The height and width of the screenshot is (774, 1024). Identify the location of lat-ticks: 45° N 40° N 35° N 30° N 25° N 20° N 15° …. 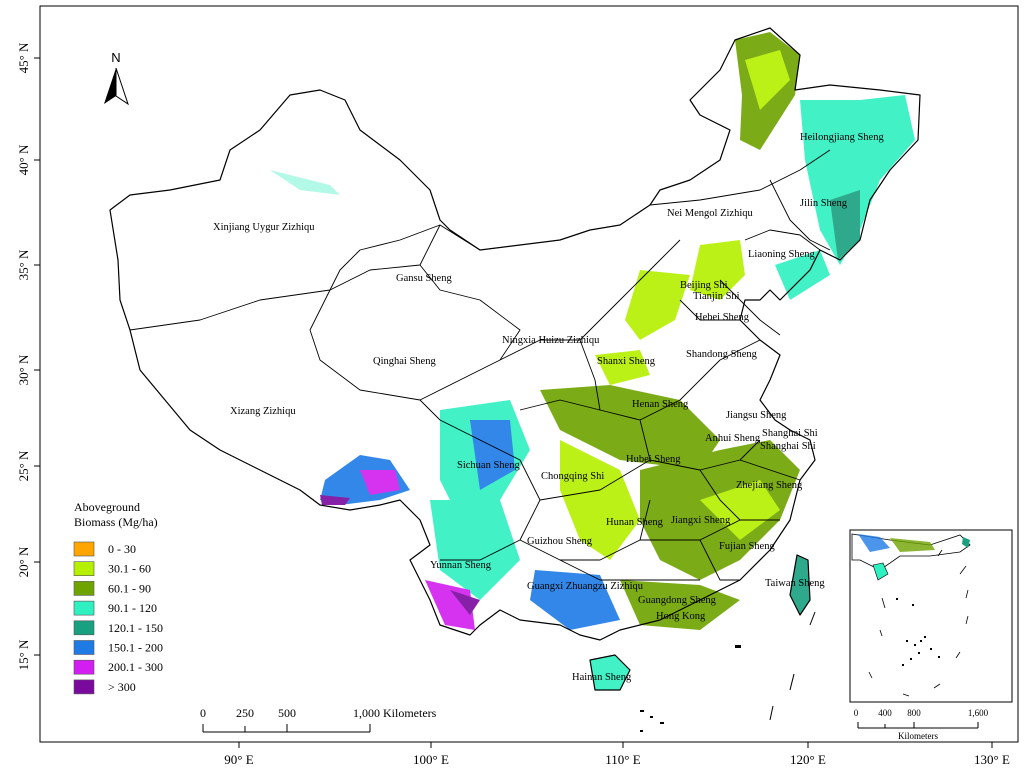
(28, 356).